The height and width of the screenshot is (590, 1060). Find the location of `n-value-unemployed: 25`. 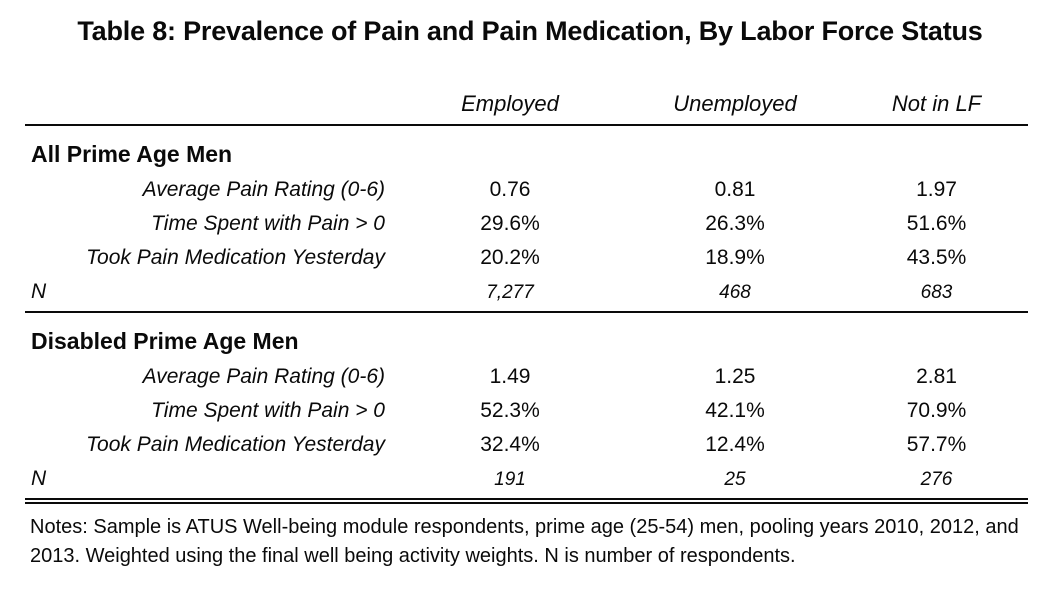

n-value-unemployed: 25 is located at coordinates (735, 483).